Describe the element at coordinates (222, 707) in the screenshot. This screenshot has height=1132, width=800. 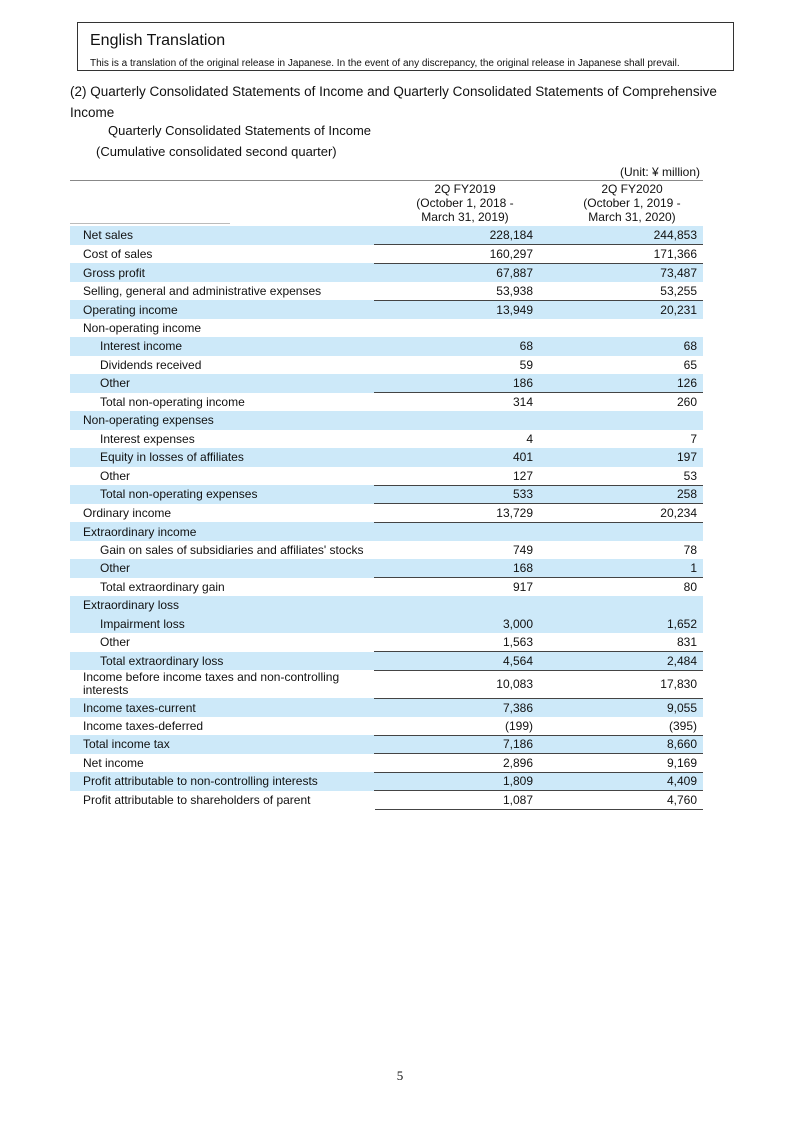
I see `row-label: Income taxes-current` at that location.